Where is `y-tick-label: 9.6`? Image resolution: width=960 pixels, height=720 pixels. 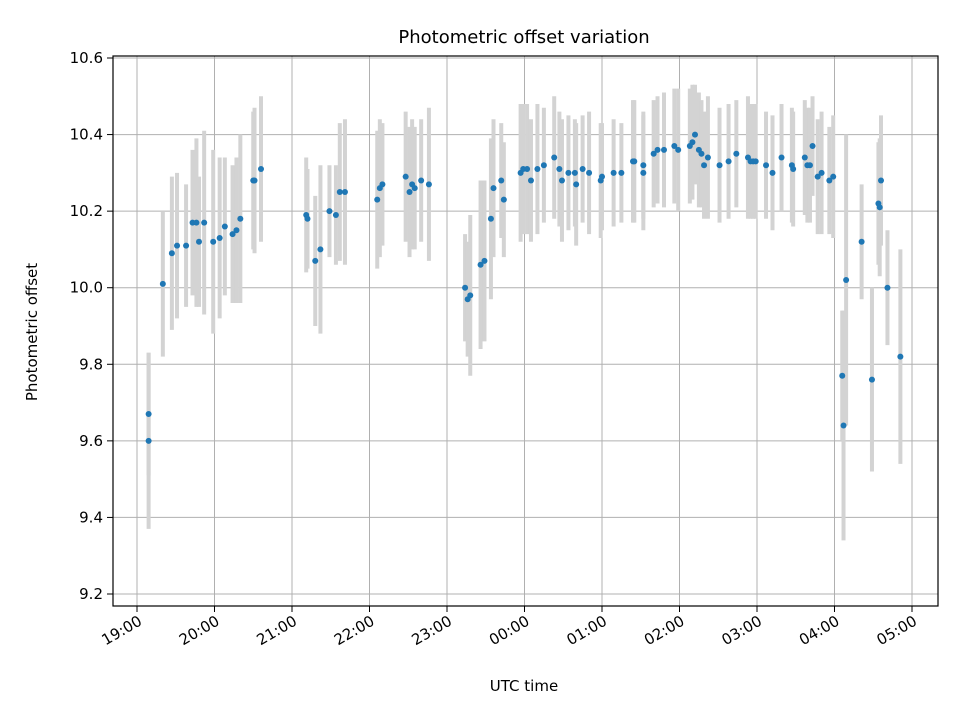
y-tick-label: 9.6 is located at coordinates (91, 441).